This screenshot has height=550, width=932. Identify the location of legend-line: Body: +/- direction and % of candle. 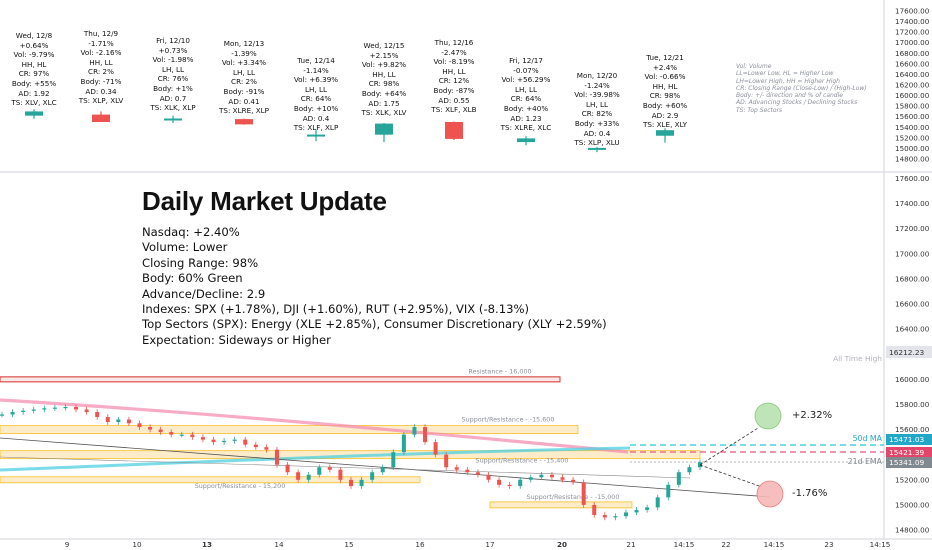
(789, 96).